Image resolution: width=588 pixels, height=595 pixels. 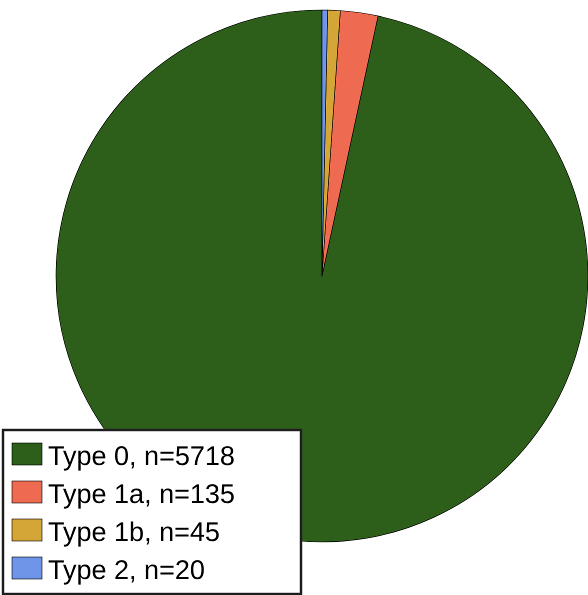 I want to click on legend-label: Type 2, n=20, so click(x=126, y=570).